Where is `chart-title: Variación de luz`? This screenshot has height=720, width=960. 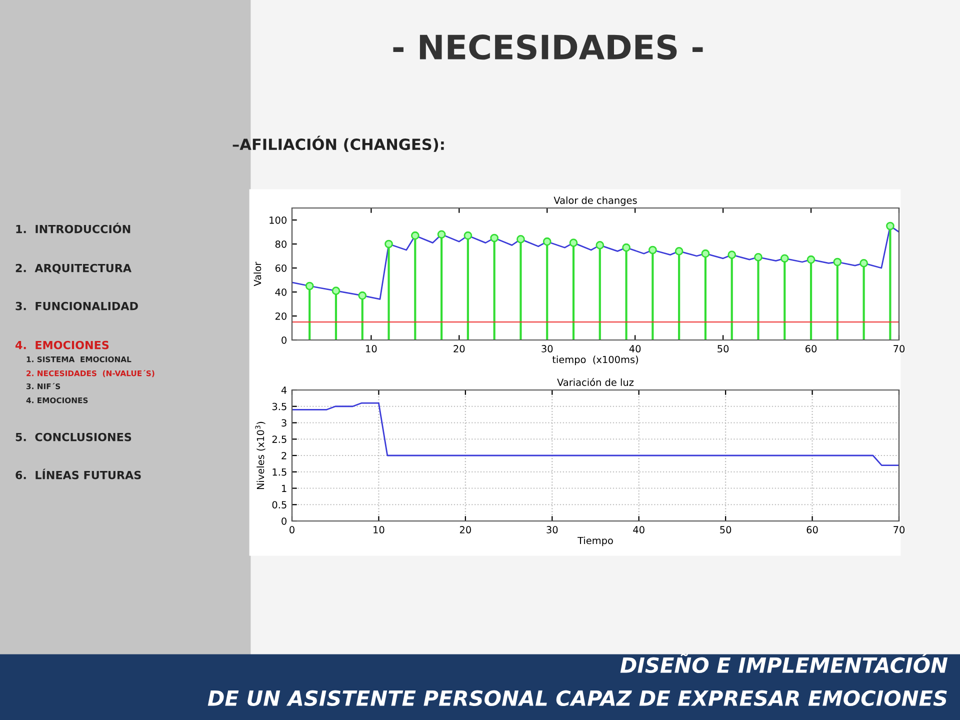 chart-title: Variación de luz is located at coordinates (595, 382).